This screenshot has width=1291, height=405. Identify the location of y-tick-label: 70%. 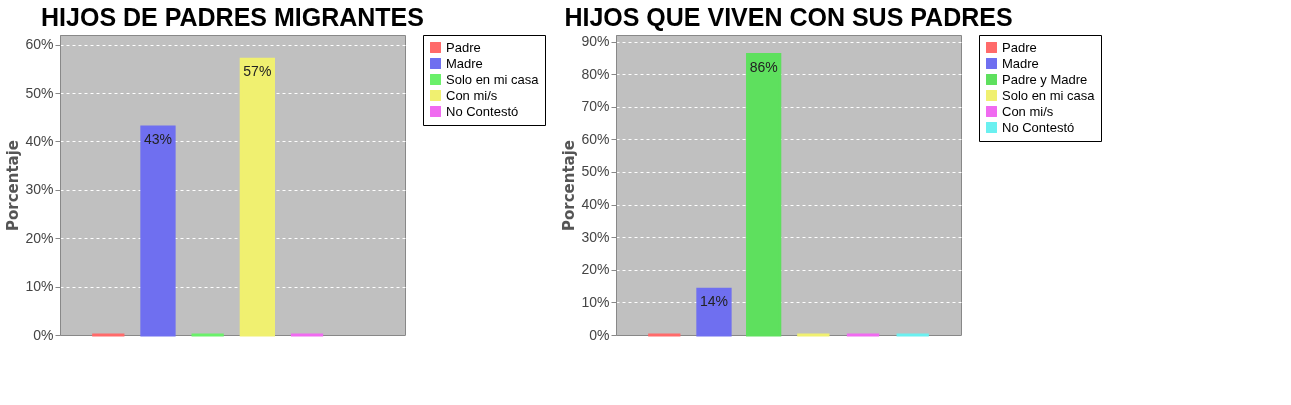
(595, 106).